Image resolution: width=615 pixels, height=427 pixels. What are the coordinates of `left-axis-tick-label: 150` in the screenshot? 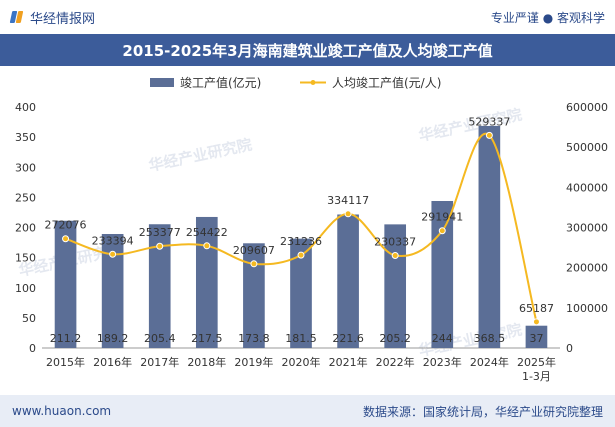 It's located at (25, 258).